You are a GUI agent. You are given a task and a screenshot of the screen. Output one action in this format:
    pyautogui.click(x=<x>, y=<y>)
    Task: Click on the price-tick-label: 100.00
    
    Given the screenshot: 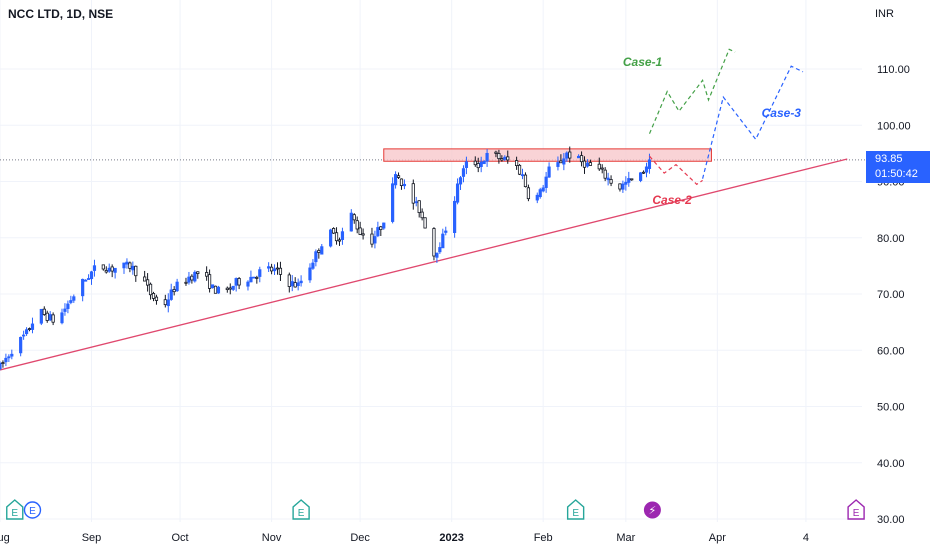 What is the action you would take?
    pyautogui.click(x=894, y=126)
    